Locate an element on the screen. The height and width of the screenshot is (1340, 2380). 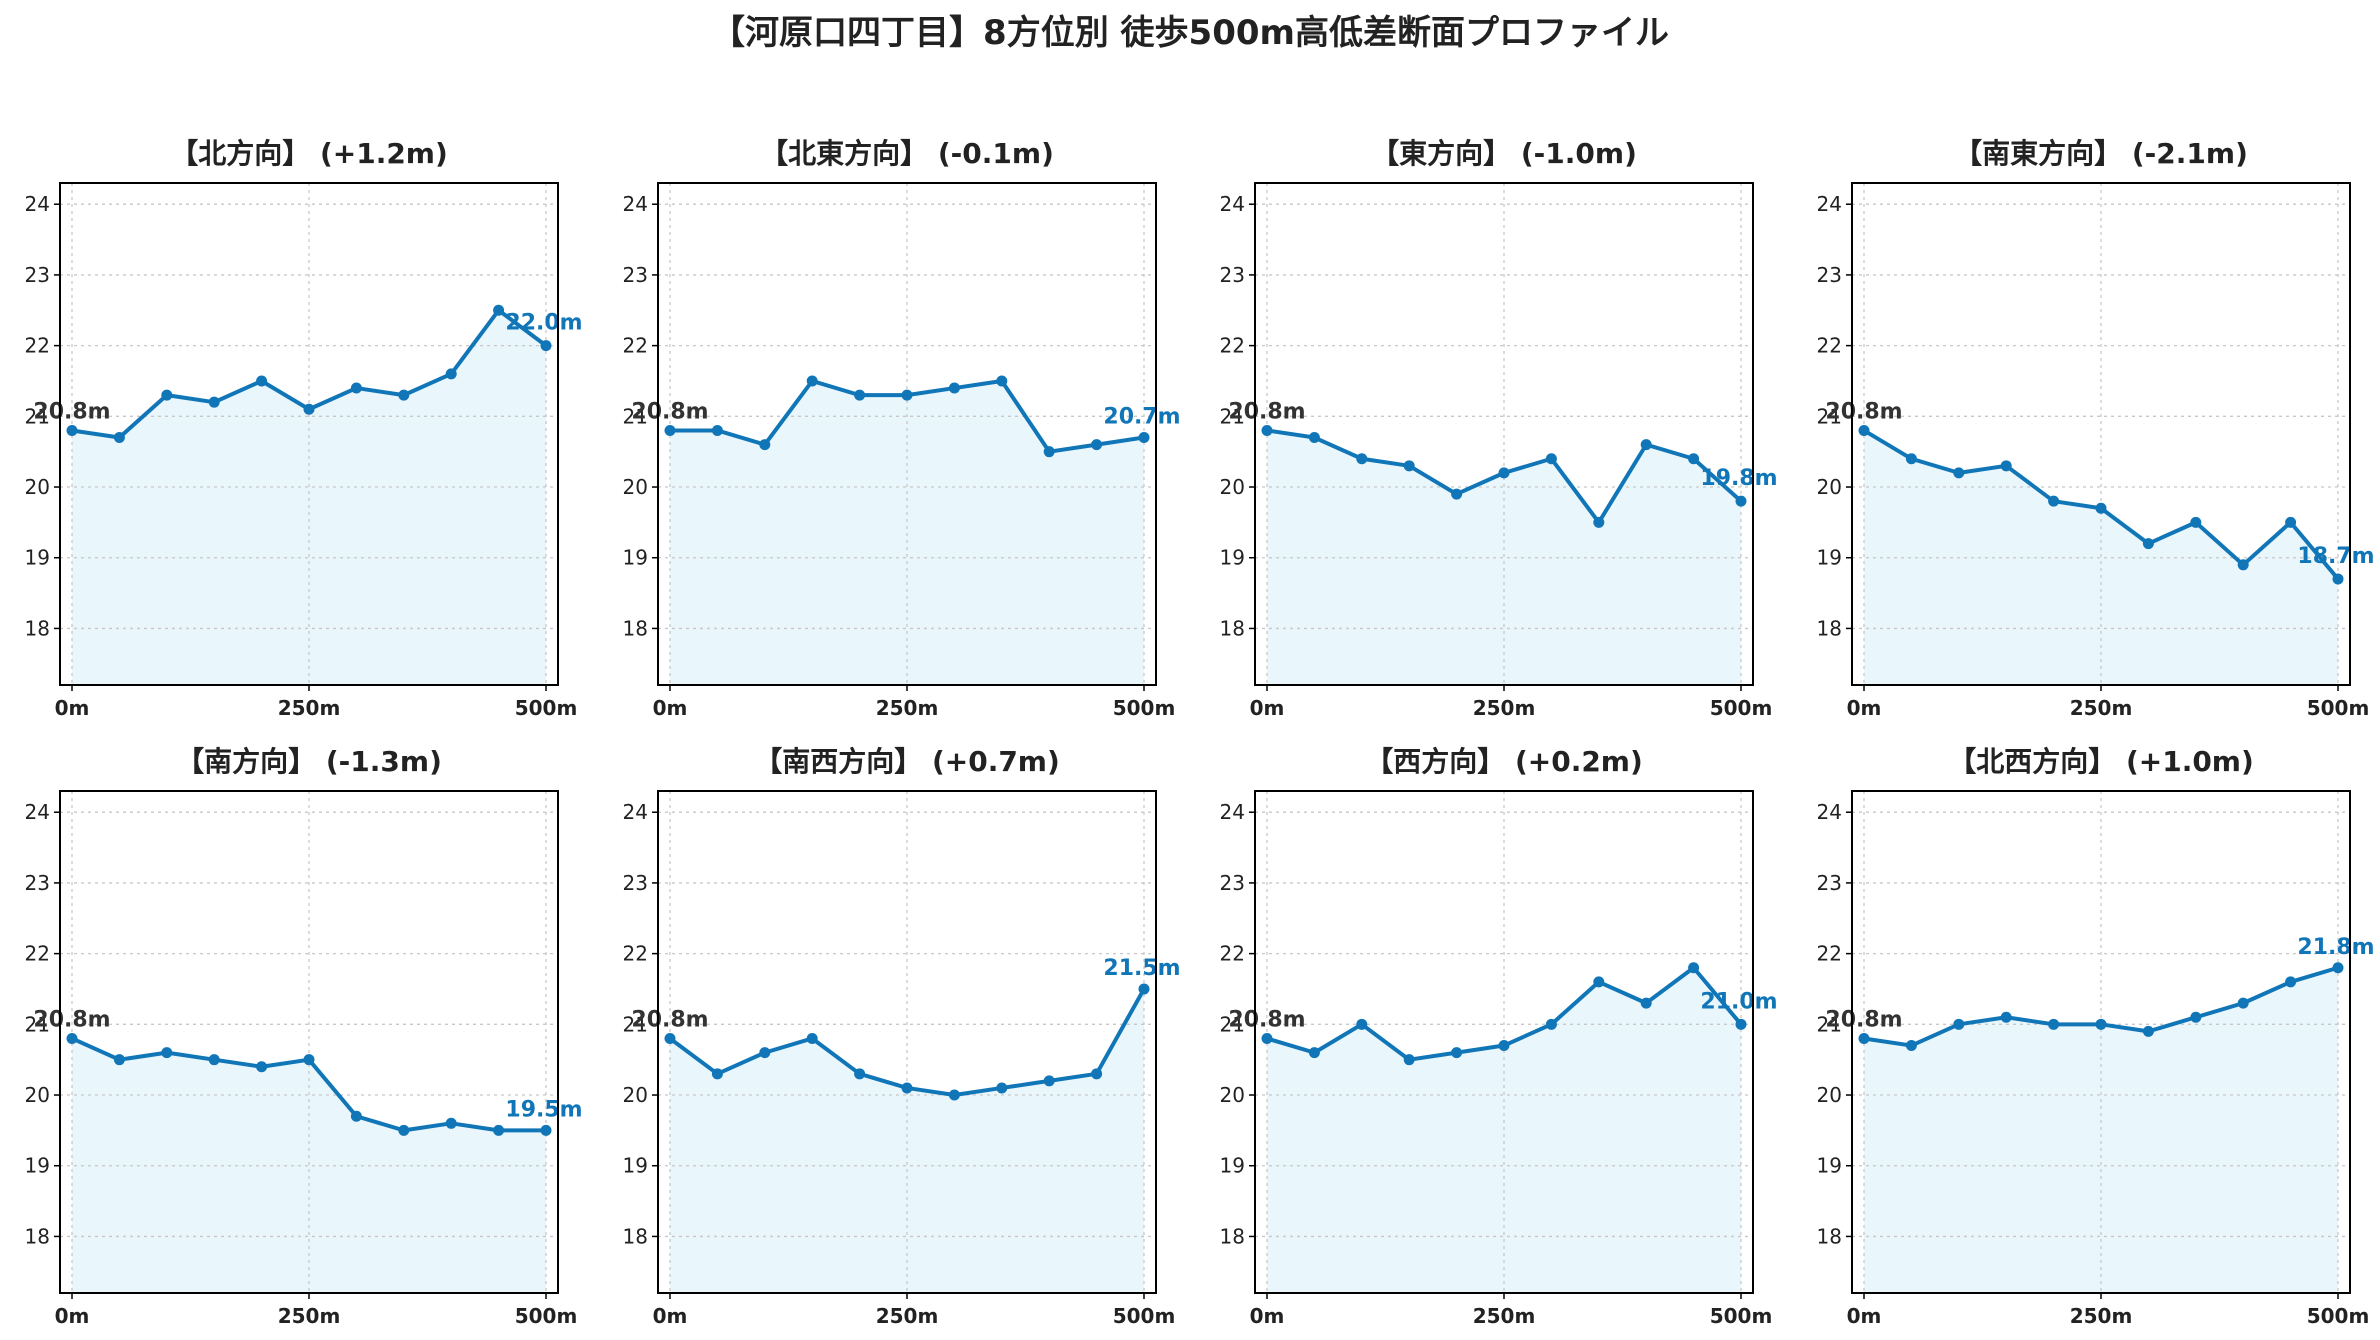
panel-title: 【北西方向】 (+1.0m) is located at coordinates (2101, 761).